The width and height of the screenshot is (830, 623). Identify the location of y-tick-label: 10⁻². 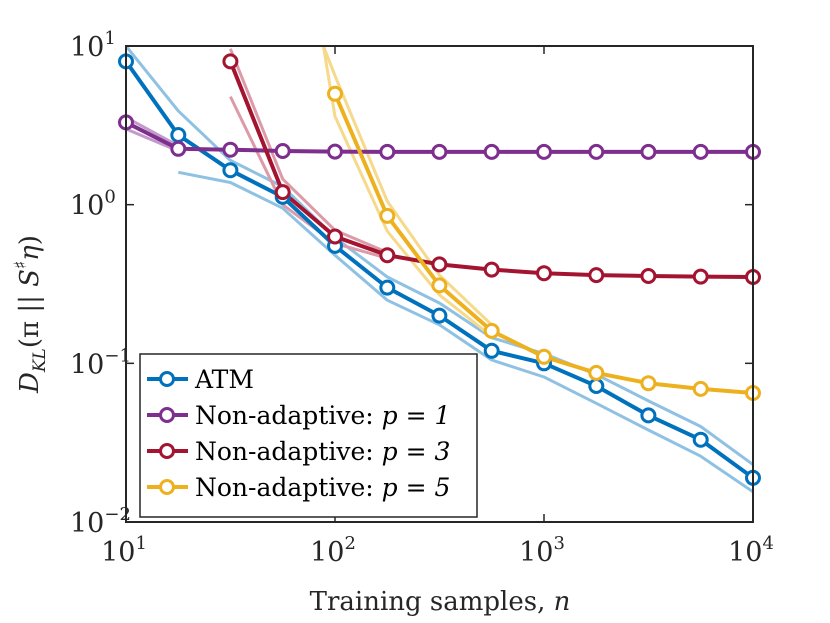
(100, 521).